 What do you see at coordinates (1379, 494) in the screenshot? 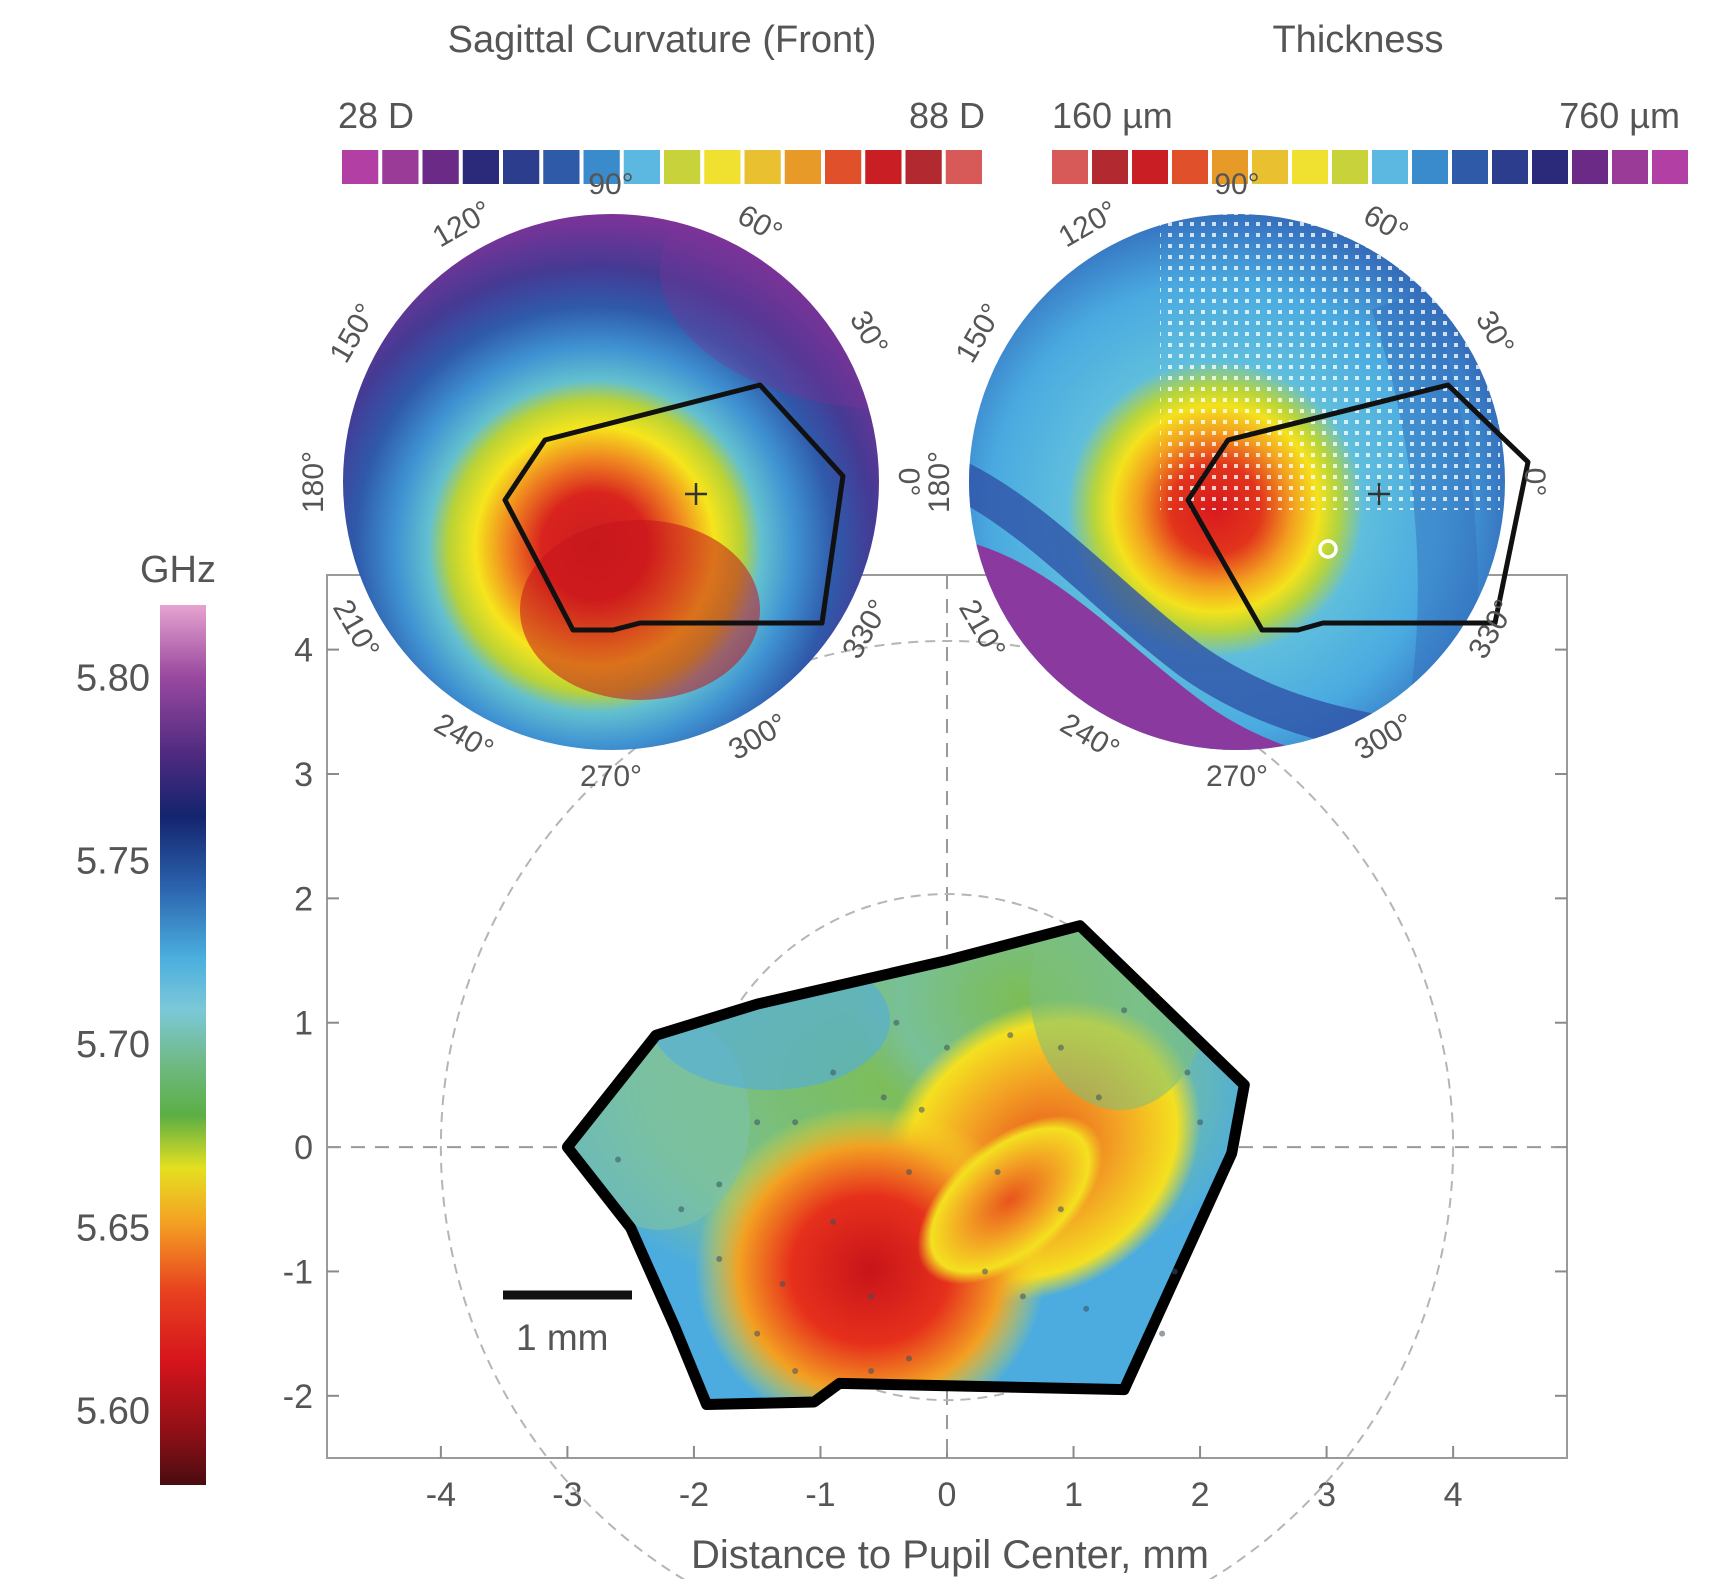
I see `thickness-center-cross` at bounding box center [1379, 494].